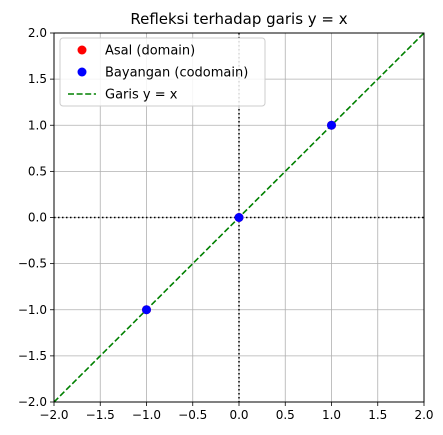  I want to click on y-tick-label: 2.0, so click(37, 33).